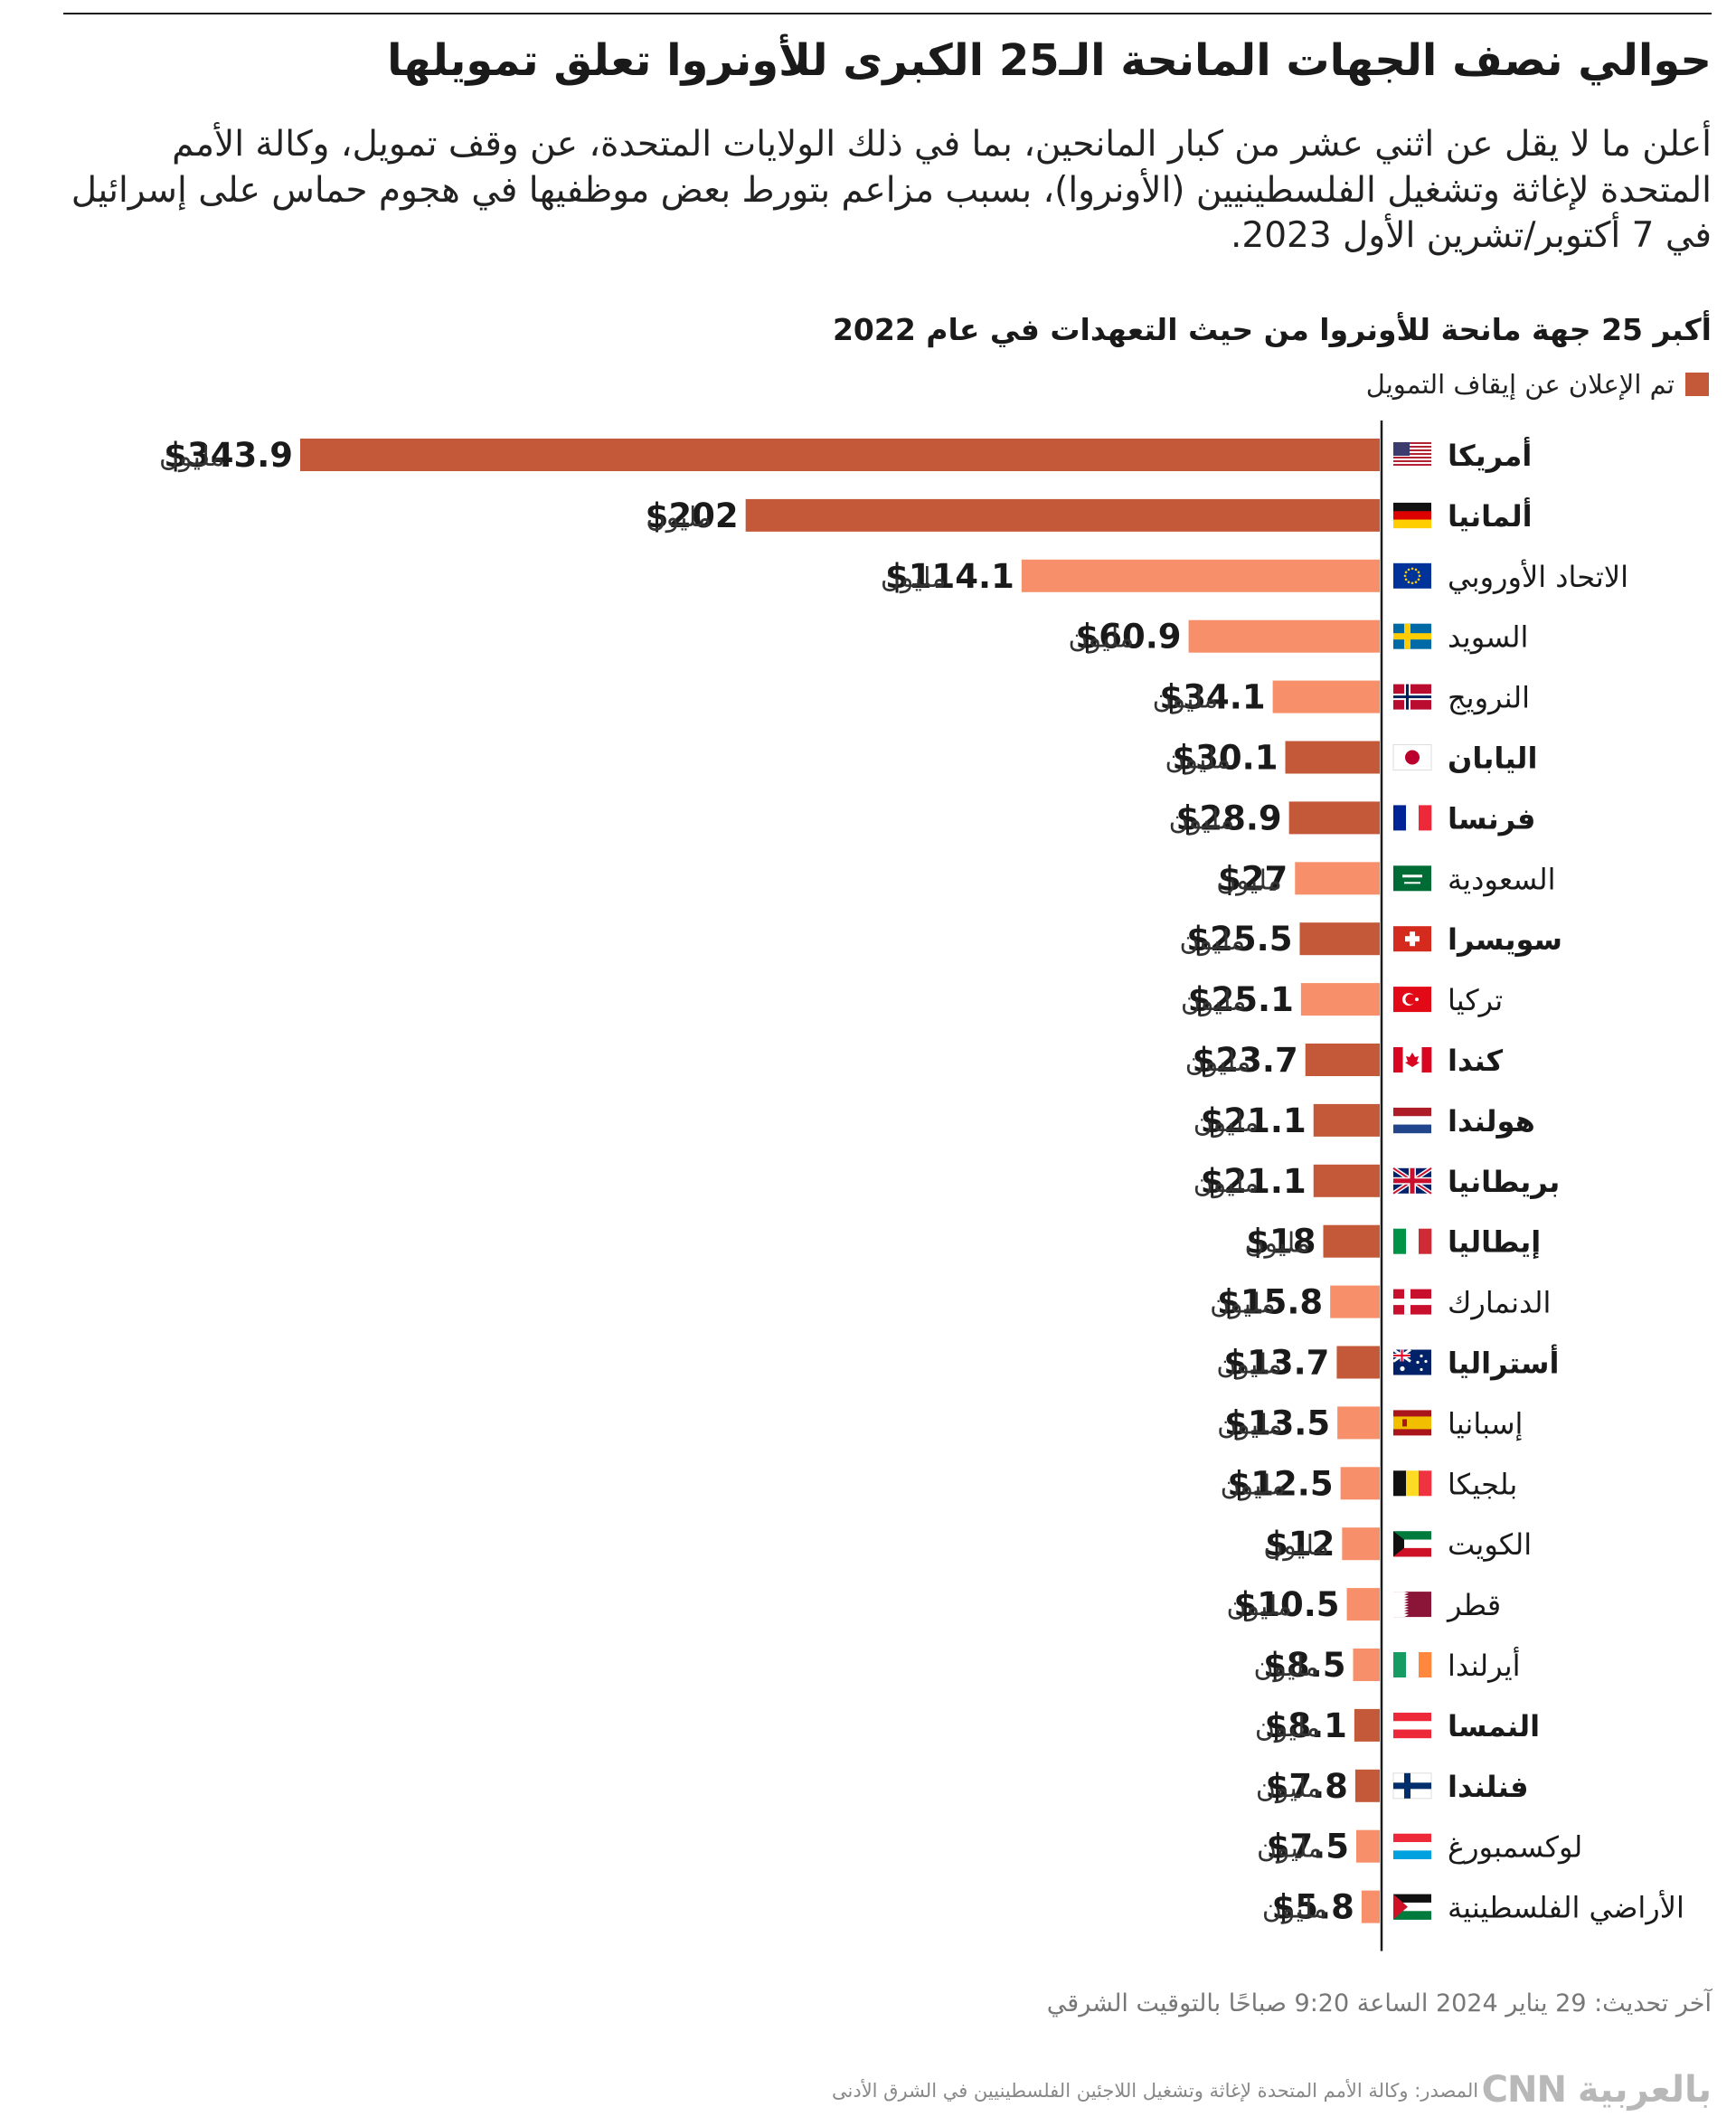 This screenshot has height=2126, width=1736. What do you see at coordinates (1286, 1604) in the screenshot?
I see `value-label: $10.5` at bounding box center [1286, 1604].